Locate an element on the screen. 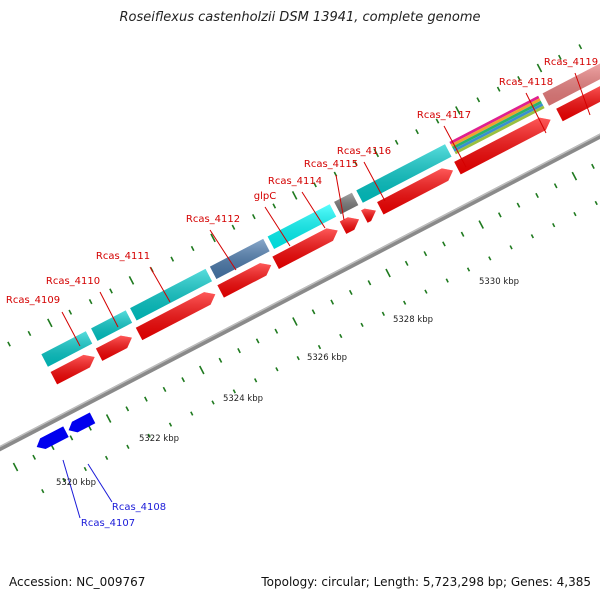 This screenshot has width=600, height=600. gene-label: Rcas_4108 is located at coordinates (139, 507).